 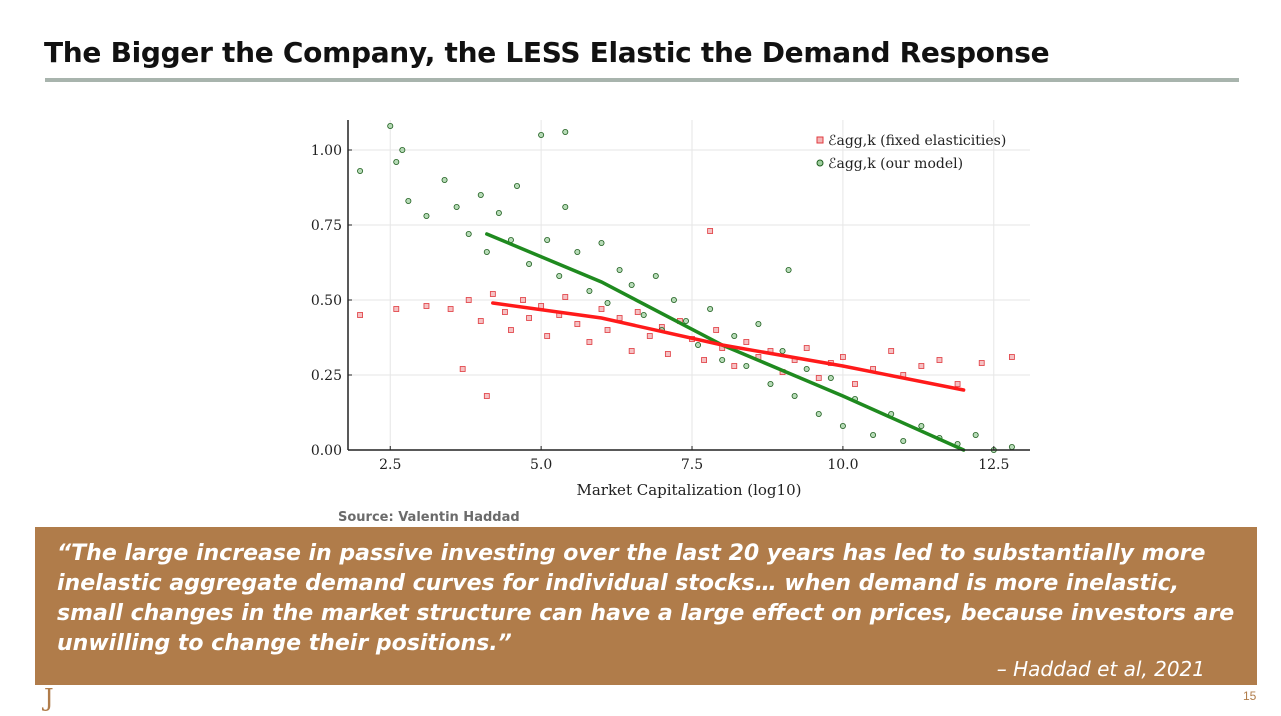 What do you see at coordinates (689, 490) in the screenshot?
I see `x-axis-label: Market Capitalization (log10)` at bounding box center [689, 490].